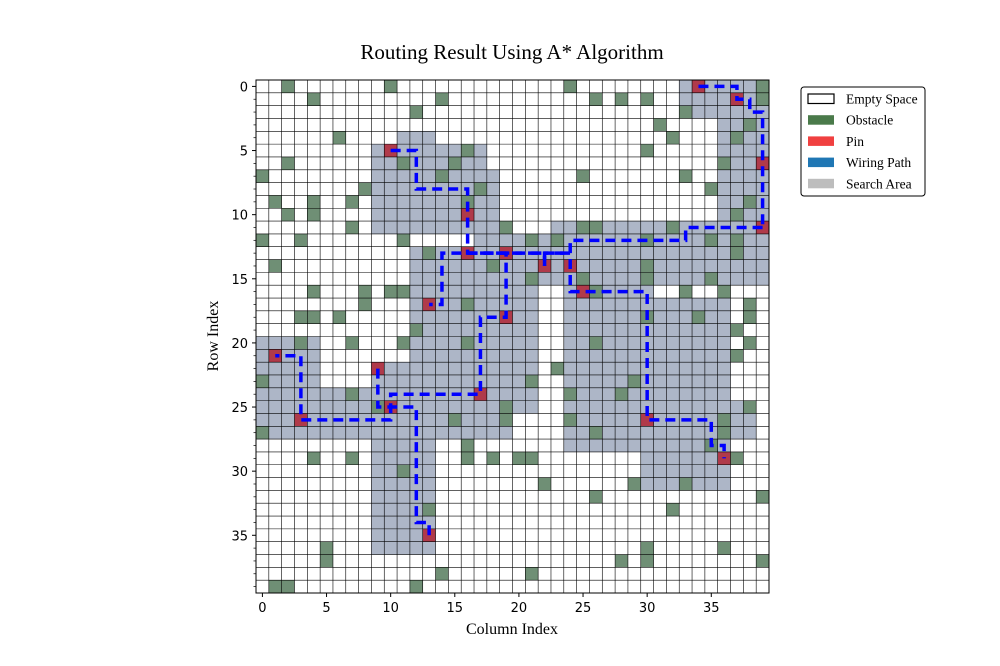  Describe the element at coordinates (583, 608) in the screenshot. I see `x-tick-label: 25` at that location.